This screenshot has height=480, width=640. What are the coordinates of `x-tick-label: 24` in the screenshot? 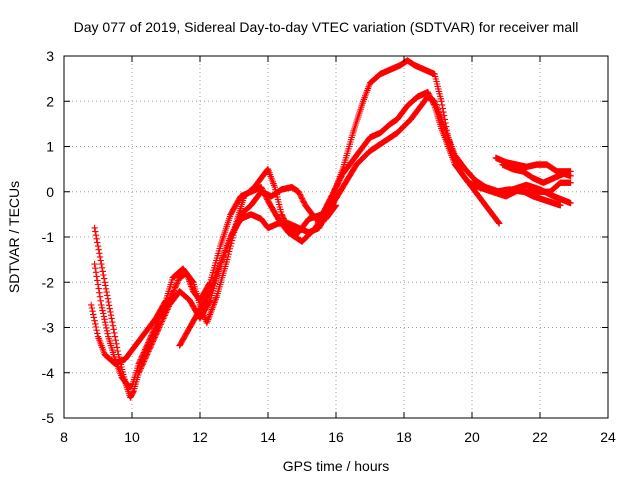 It's located at (608, 437).